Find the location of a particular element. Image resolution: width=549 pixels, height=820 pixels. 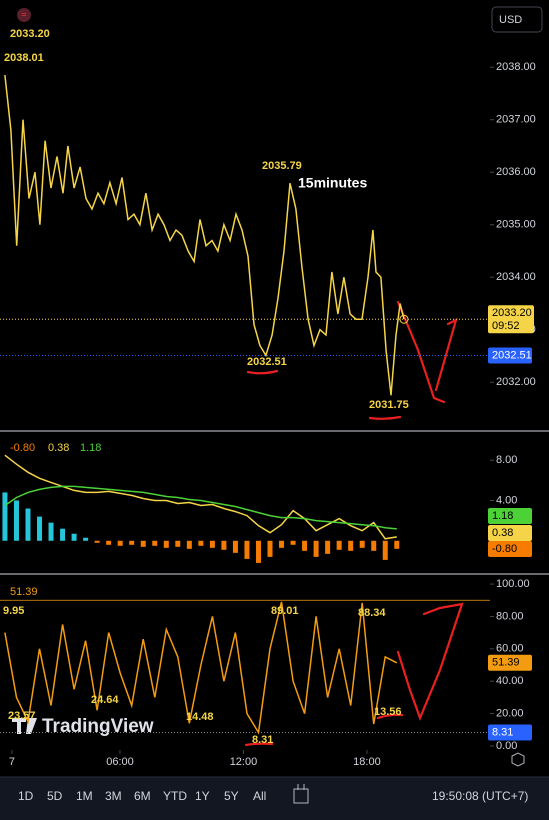

settings-icon is located at coordinates (518, 759).